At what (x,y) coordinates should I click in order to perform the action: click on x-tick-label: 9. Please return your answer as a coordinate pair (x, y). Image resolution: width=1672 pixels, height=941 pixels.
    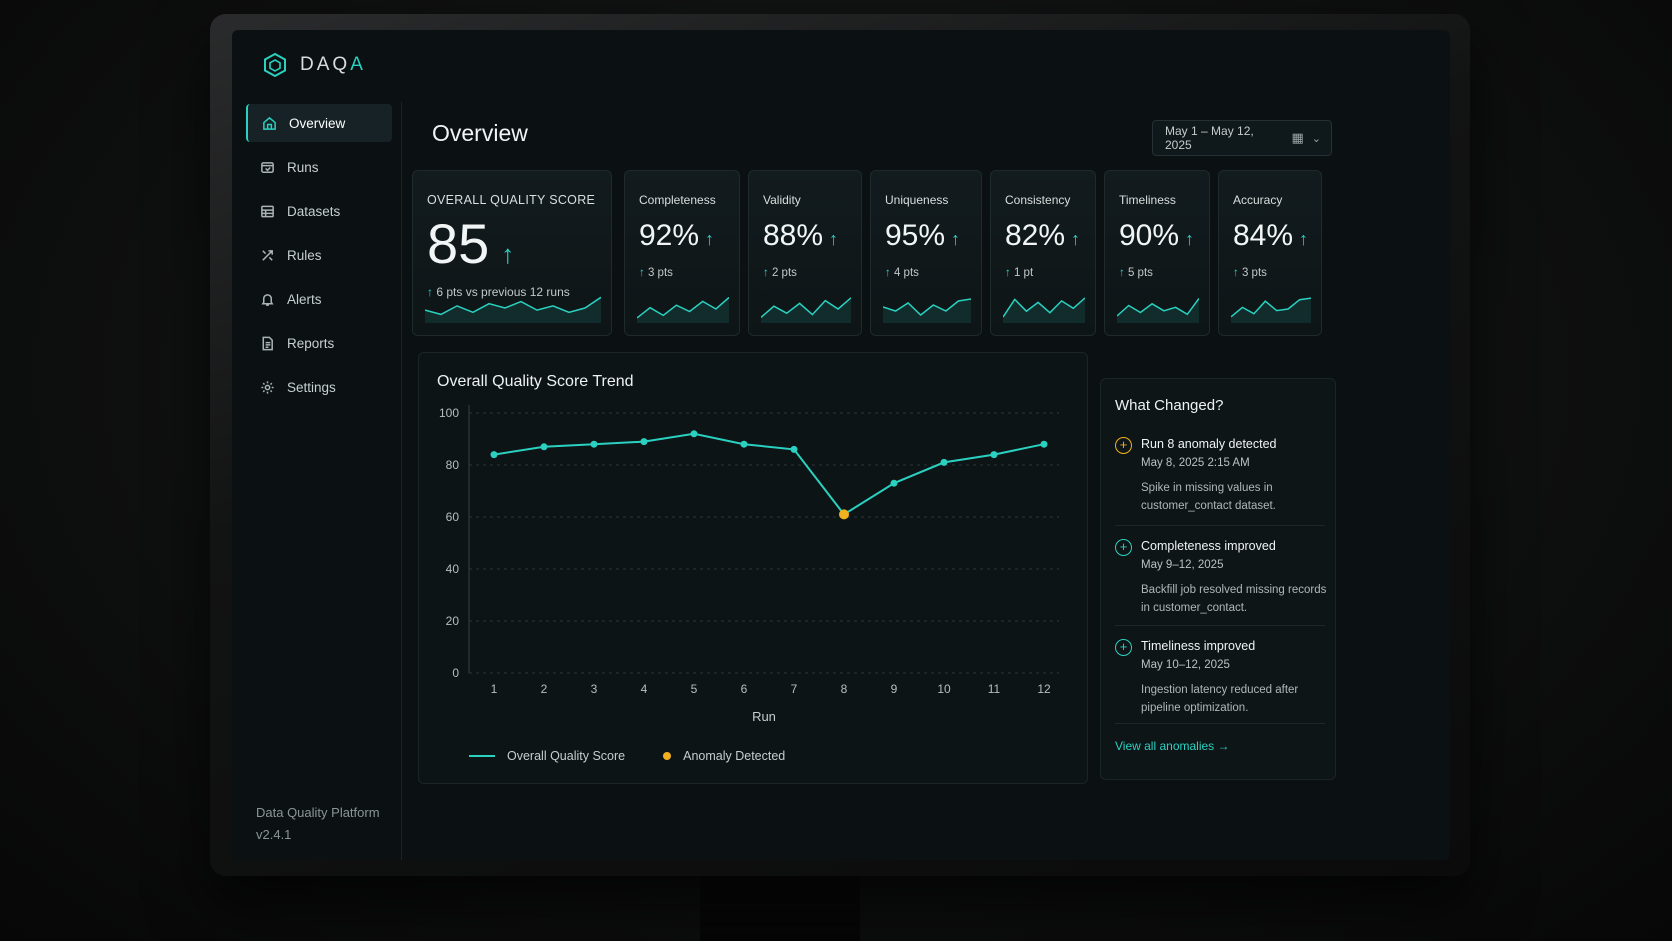
    Looking at the image, I should click on (894, 689).